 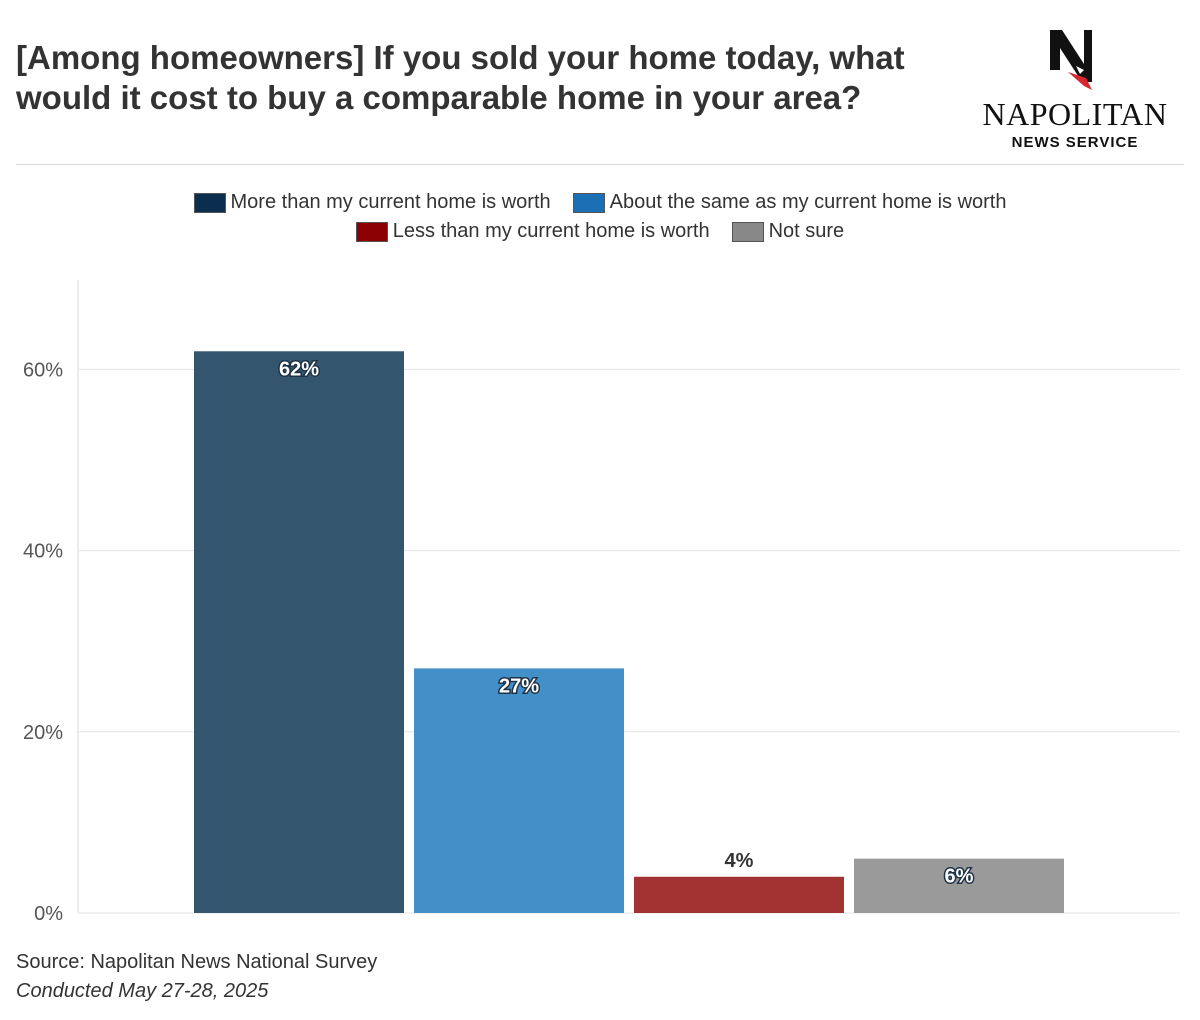 I want to click on data-label-0: 62%, so click(x=299, y=369).